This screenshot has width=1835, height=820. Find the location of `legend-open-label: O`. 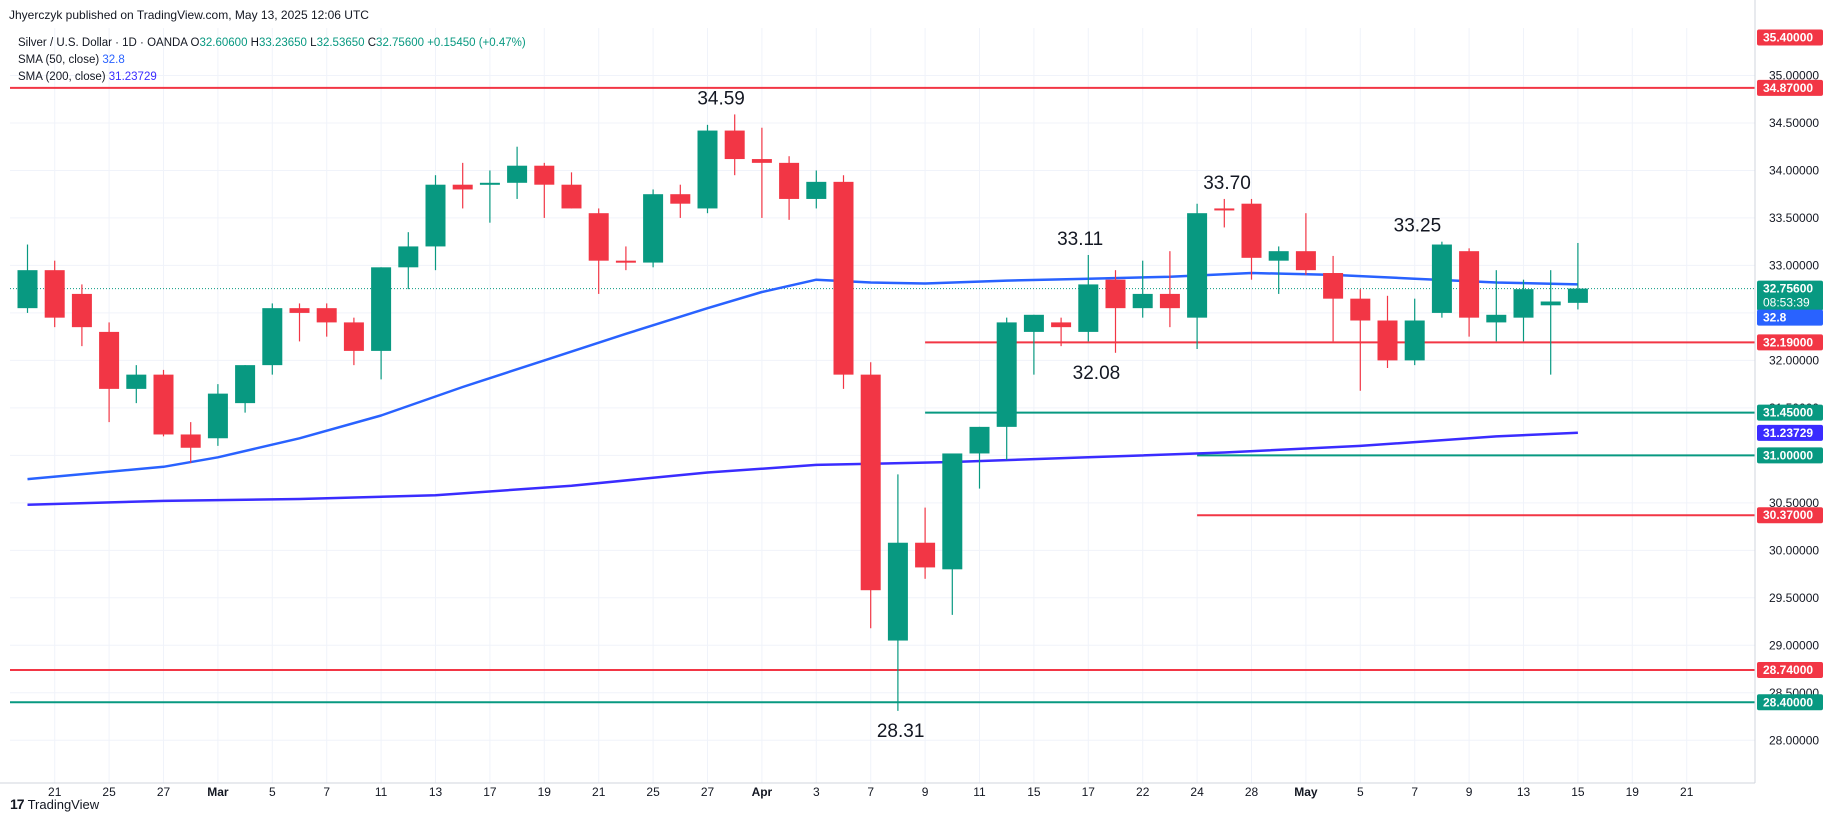

legend-open-label: O is located at coordinates (195, 43).